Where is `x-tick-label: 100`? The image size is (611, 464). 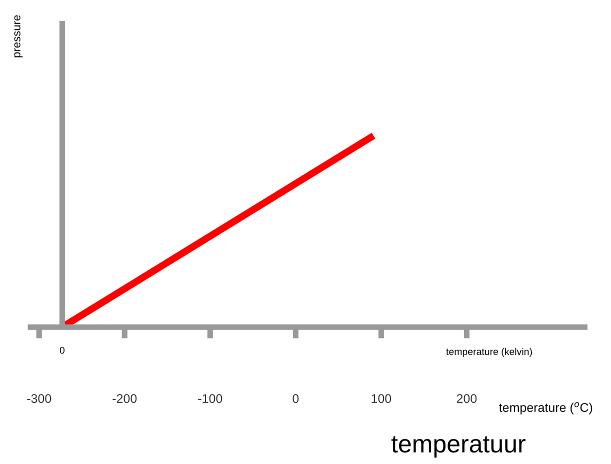
x-tick-label: 100 is located at coordinates (382, 398).